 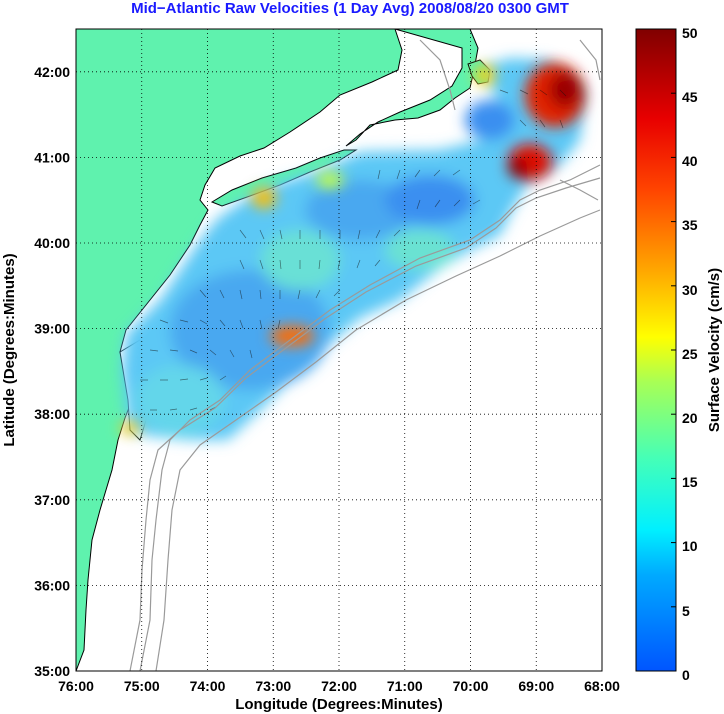 I want to click on y-tick-label: 40:00, so click(x=52, y=243).